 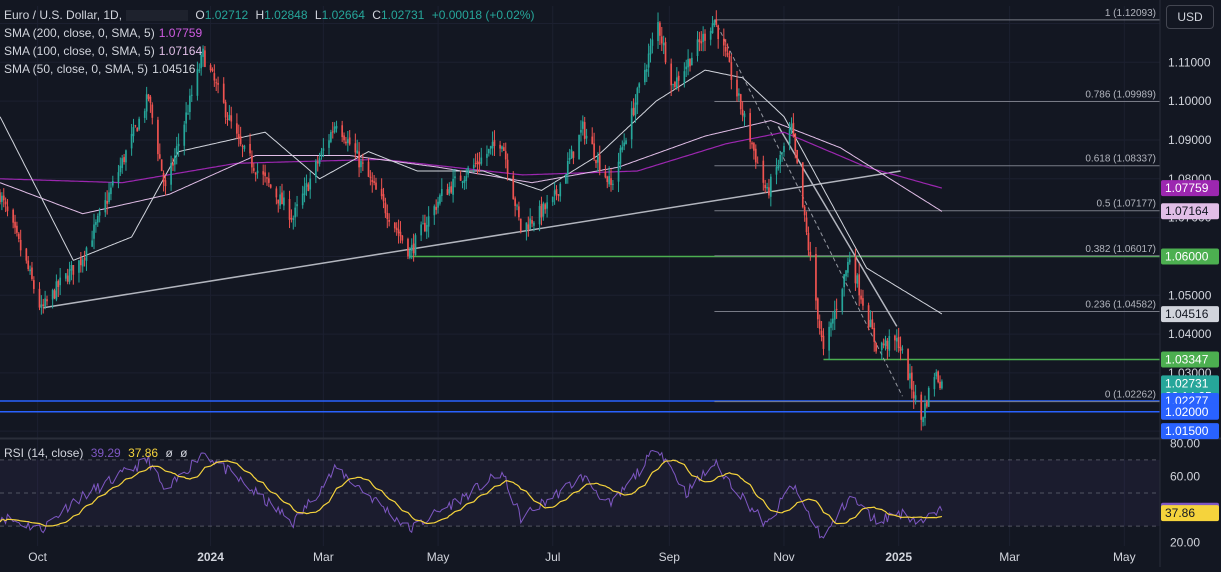 What do you see at coordinates (898, 557) in the screenshot?
I see `time-tick-label: 2025` at bounding box center [898, 557].